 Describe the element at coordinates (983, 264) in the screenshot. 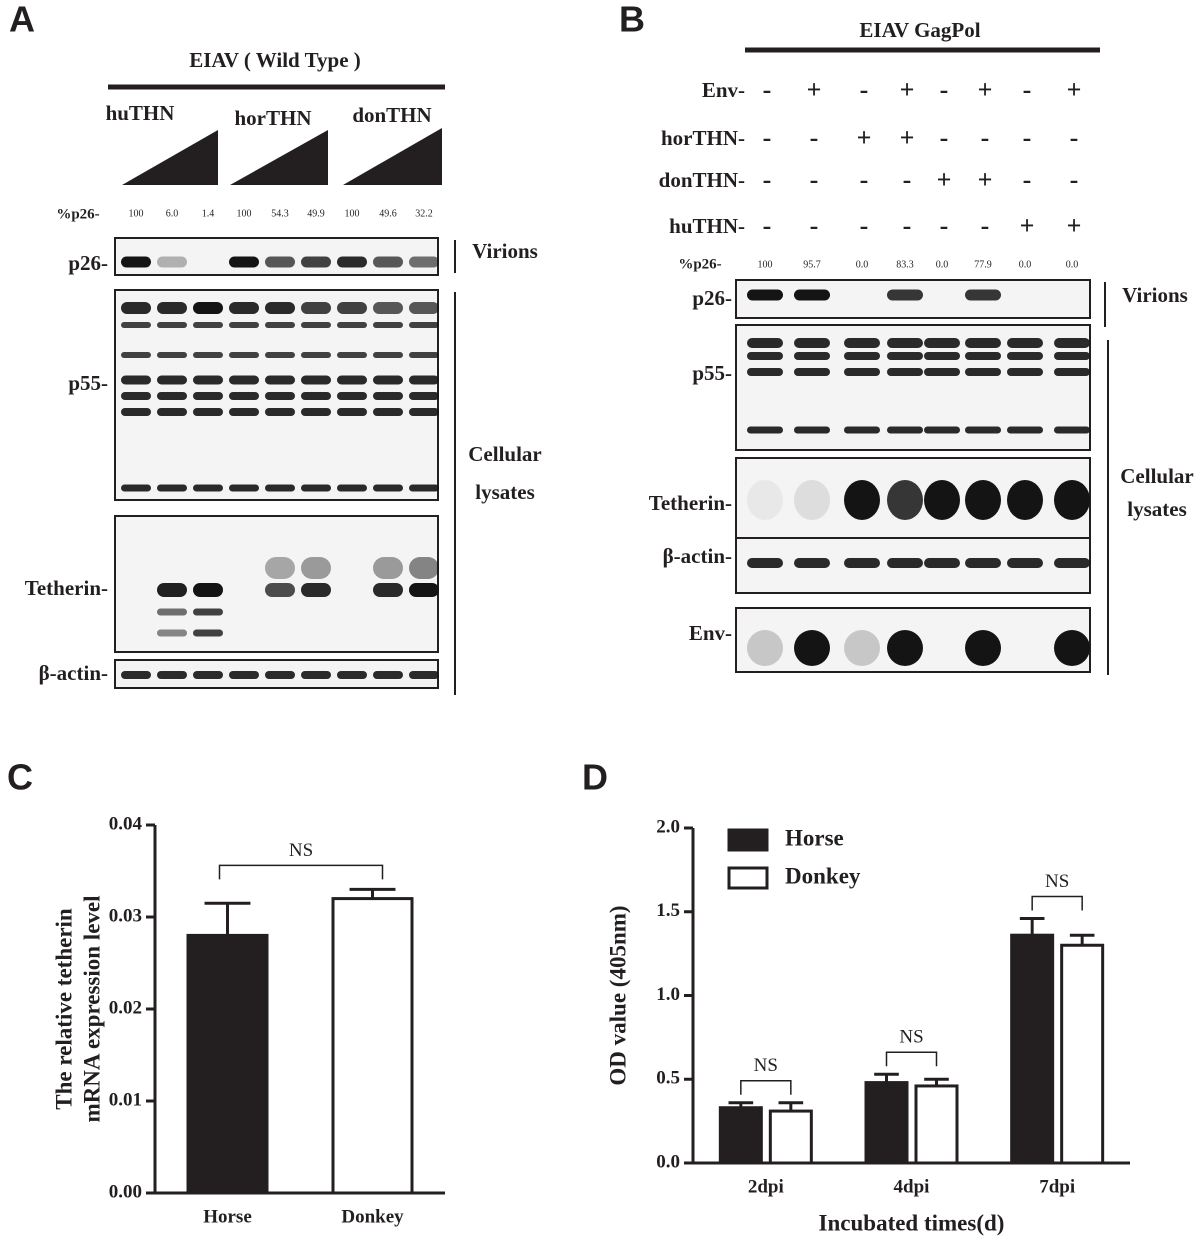

I see `pct-value: 77.9` at that location.